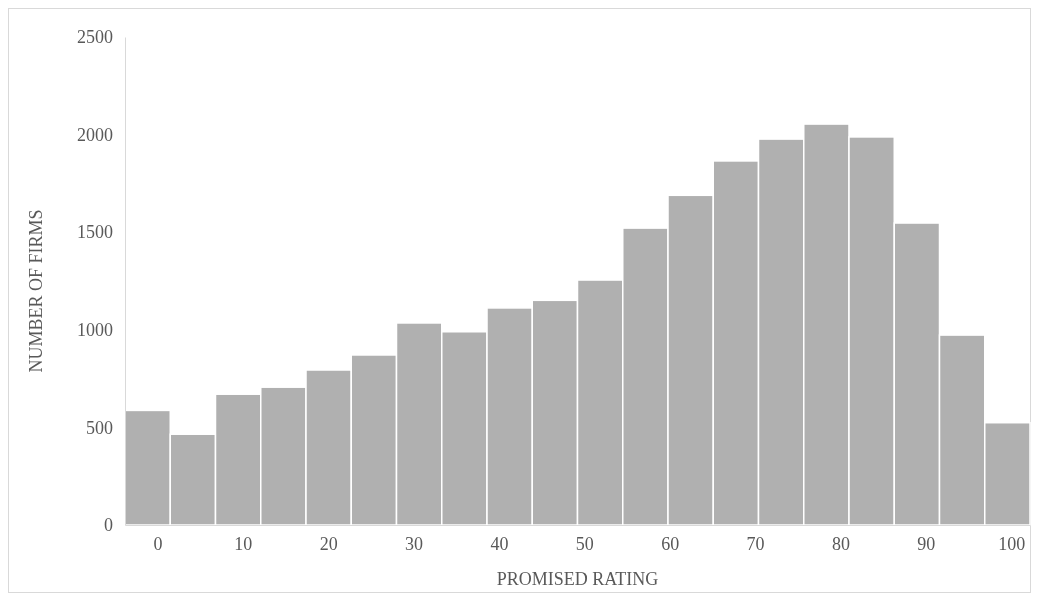 This screenshot has height=593, width=1039. What do you see at coordinates (414, 543) in the screenshot?
I see `x-tick-label: 30` at bounding box center [414, 543].